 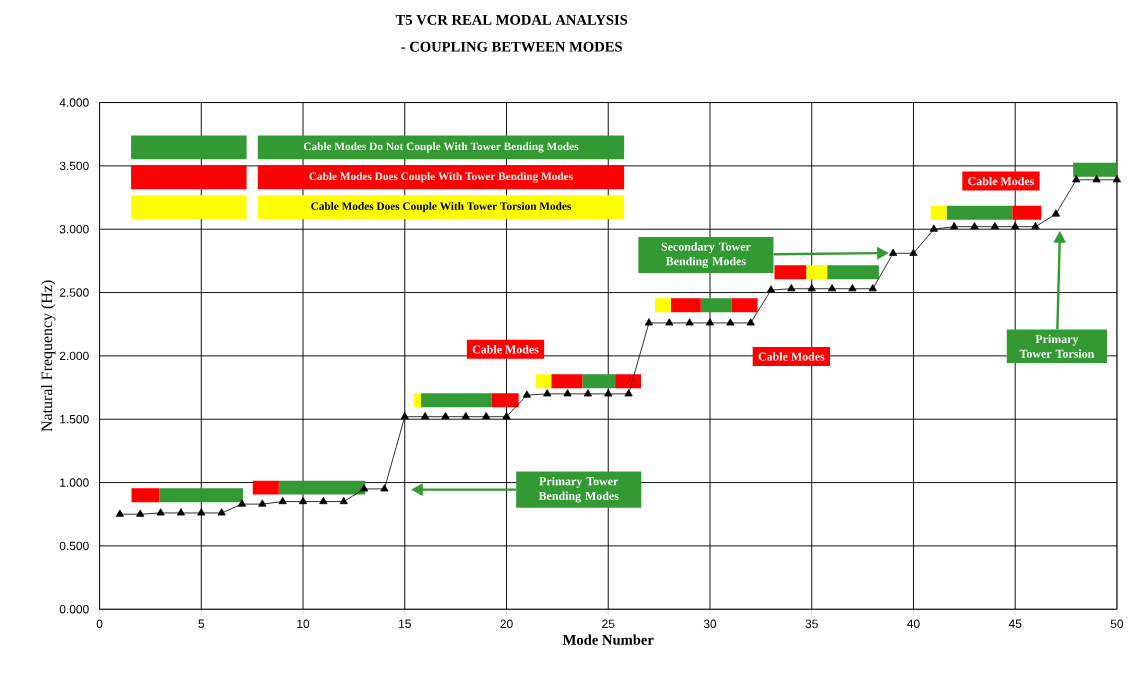 I want to click on x-tick-label: 40, so click(x=913, y=624).